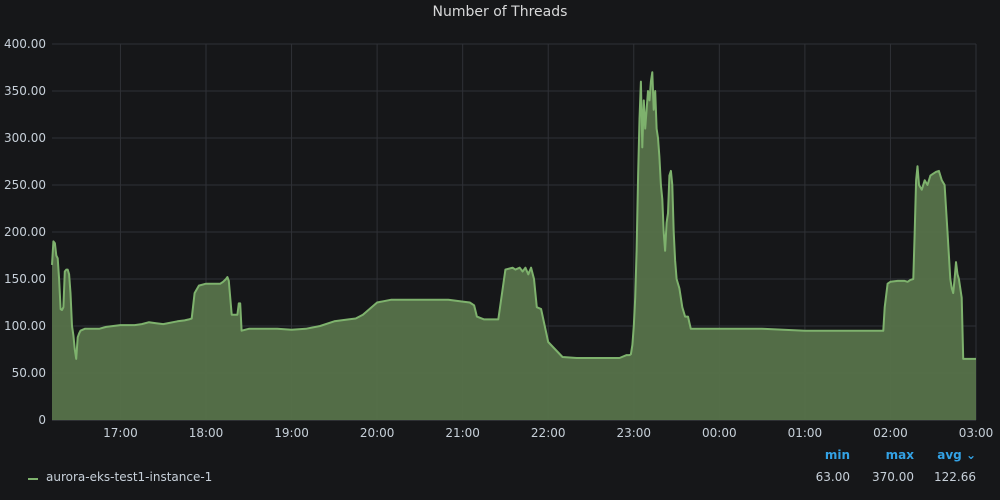  I want to click on x-tick-label: 22:00, so click(548, 433).